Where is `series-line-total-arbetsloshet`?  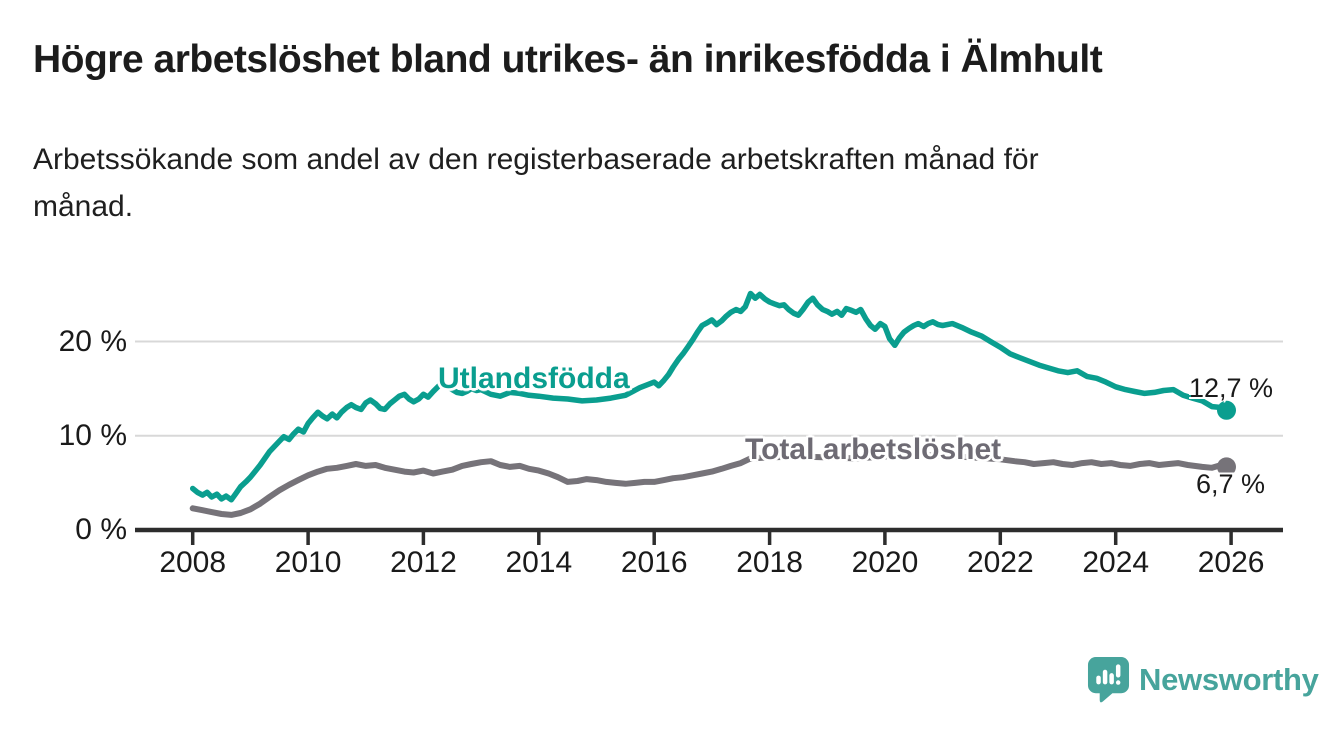
series-line-total-arbetsloshet is located at coordinates (709, 484).